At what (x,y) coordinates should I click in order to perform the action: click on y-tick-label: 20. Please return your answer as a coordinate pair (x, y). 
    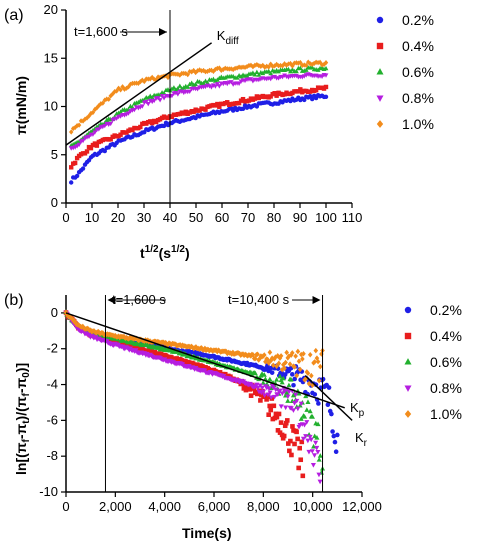
    Looking at the image, I should click on (51, 9).